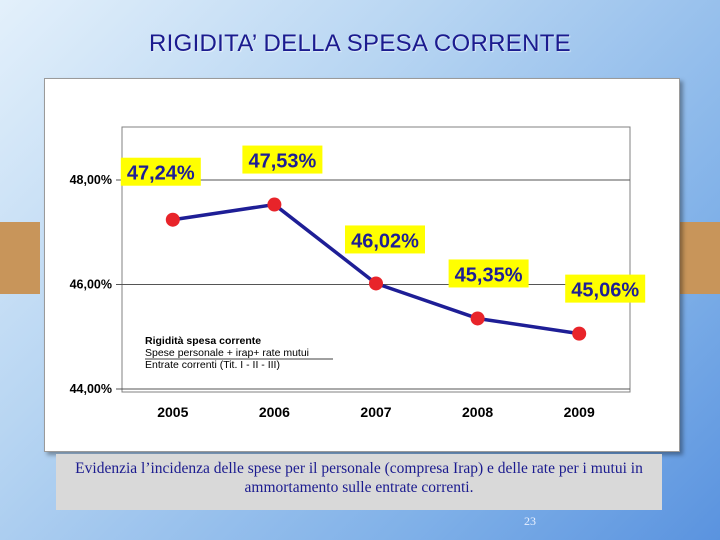 The width and height of the screenshot is (720, 540). I want to click on legend-text: Rigidità spesa corrente, so click(203, 341).